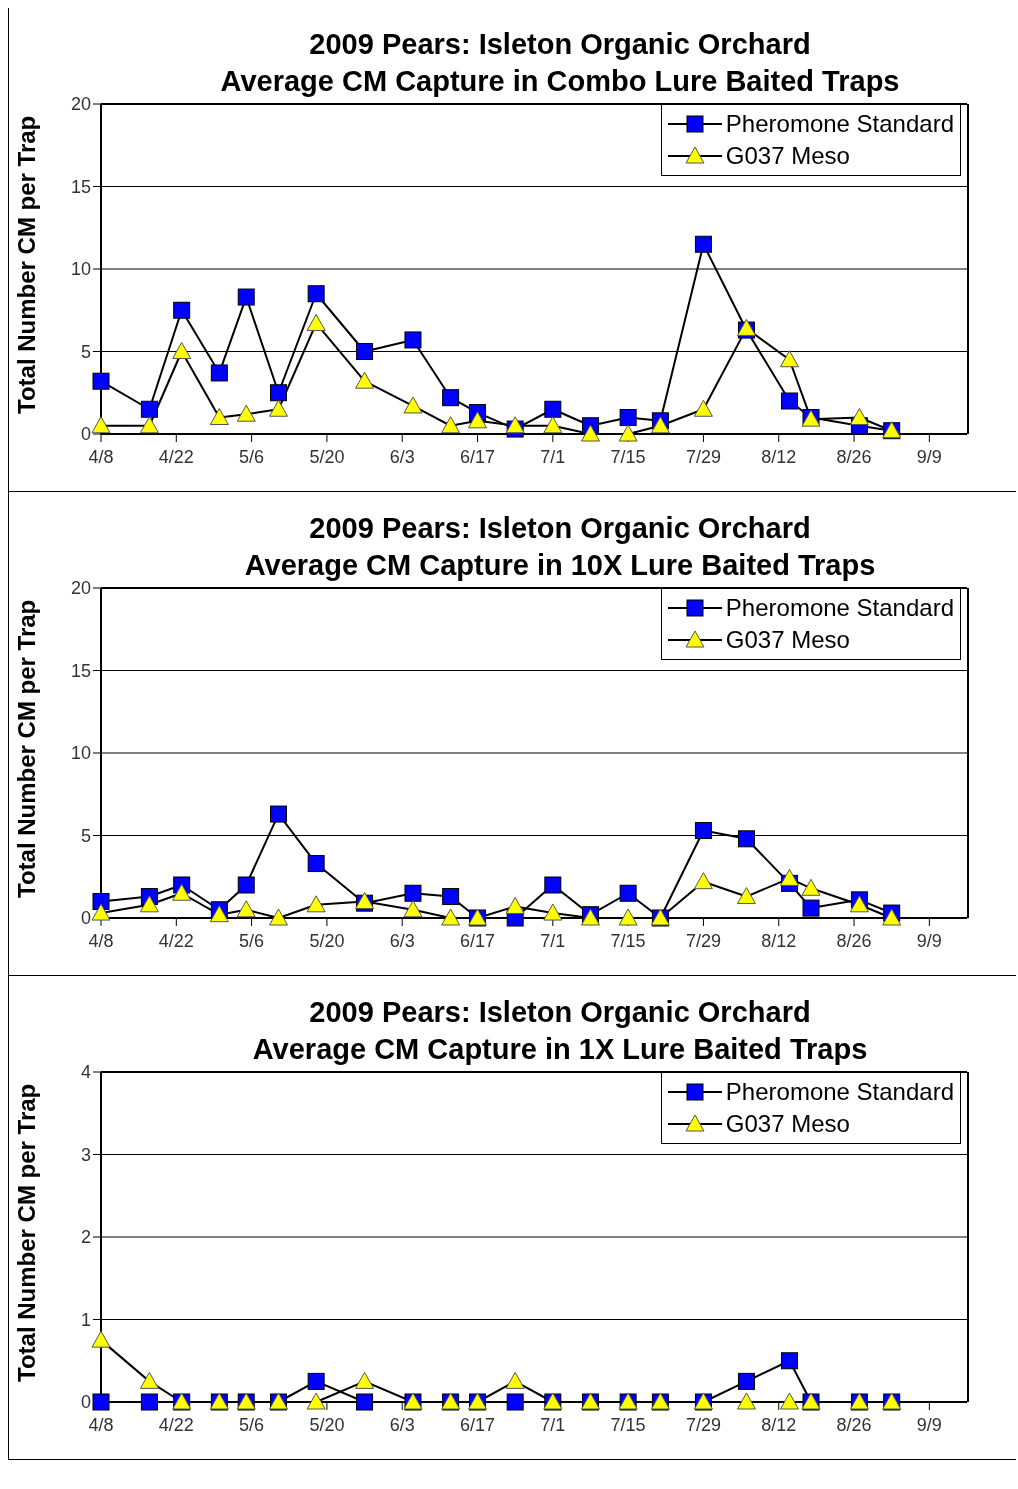 This screenshot has width=1018, height=1489. What do you see at coordinates (85, 1319) in the screenshot?
I see `y-tick-label: 1` at bounding box center [85, 1319].